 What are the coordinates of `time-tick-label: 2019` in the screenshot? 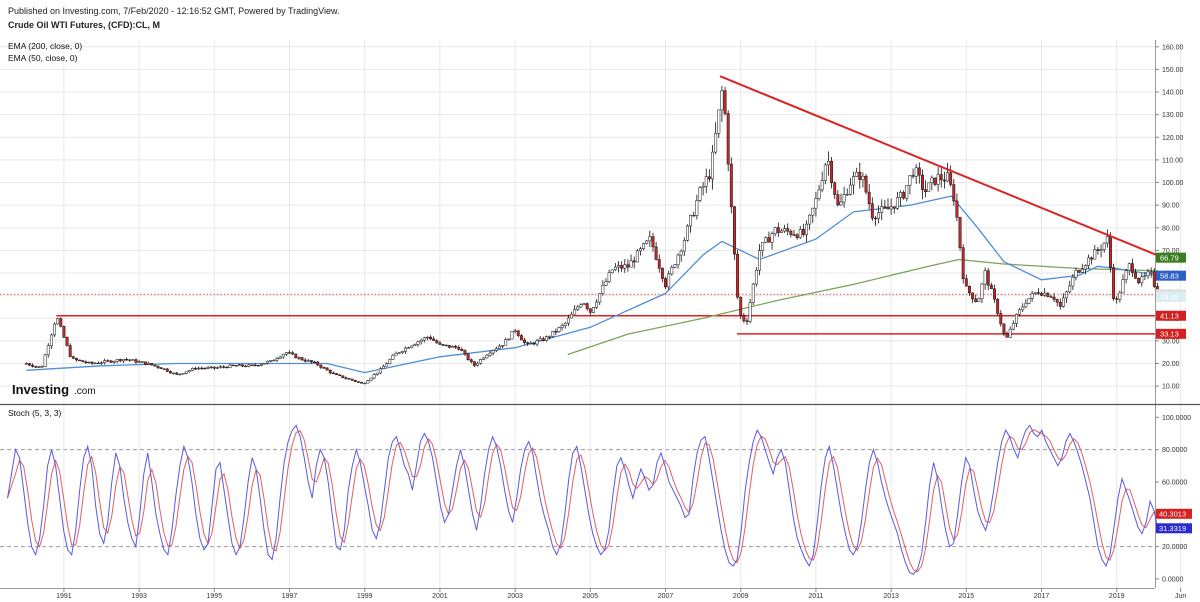 It's located at (1117, 596).